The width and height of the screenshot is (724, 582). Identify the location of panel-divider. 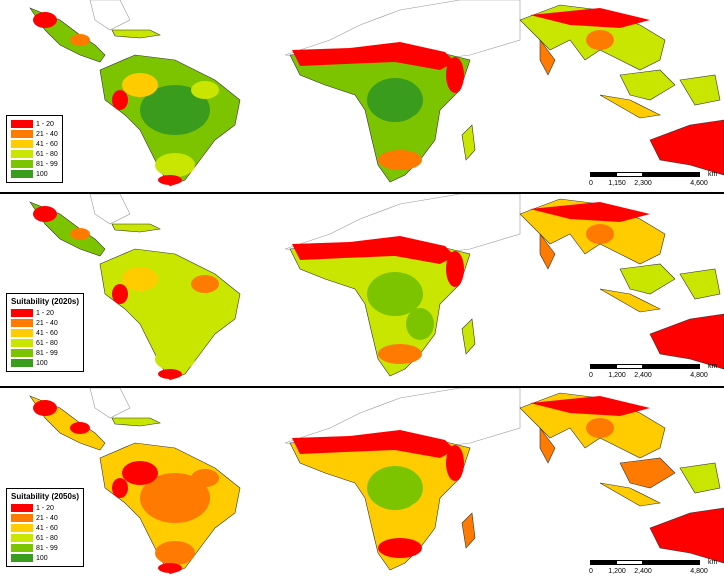
(362, 387).